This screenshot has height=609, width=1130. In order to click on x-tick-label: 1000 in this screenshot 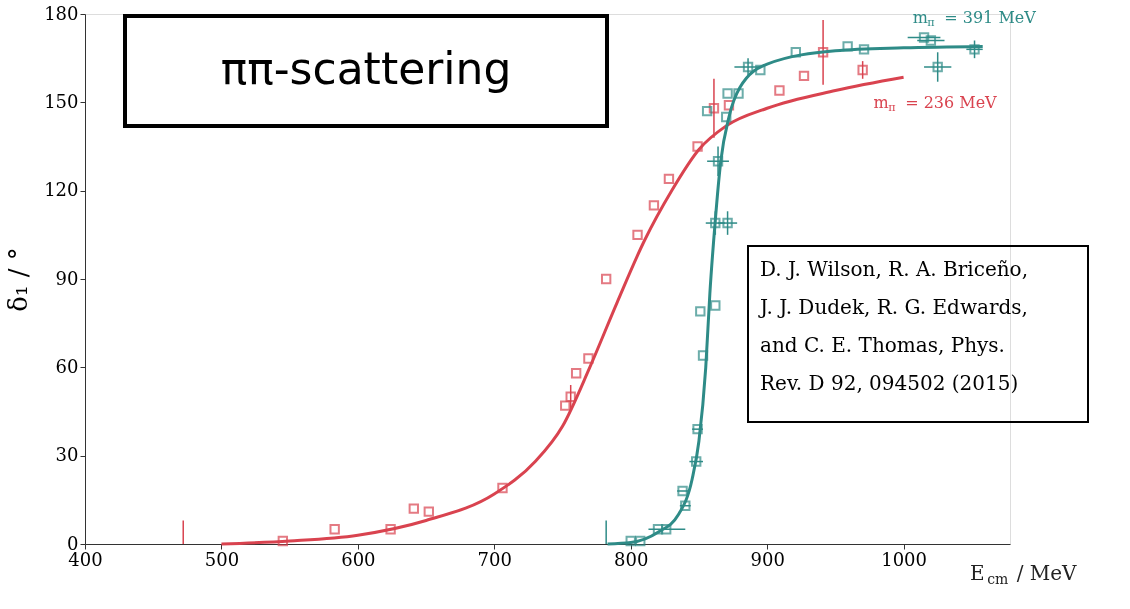, I will do `click(904, 559)`.